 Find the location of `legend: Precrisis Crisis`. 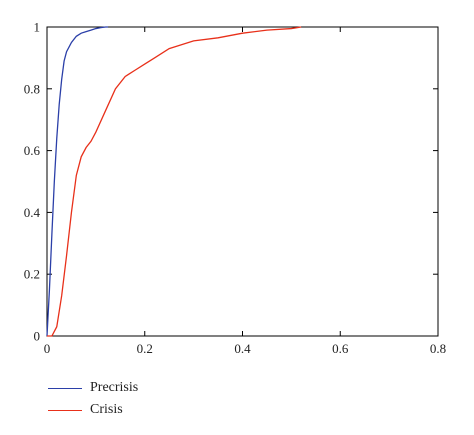

legend: Precrisis Crisis is located at coordinates (93, 399).